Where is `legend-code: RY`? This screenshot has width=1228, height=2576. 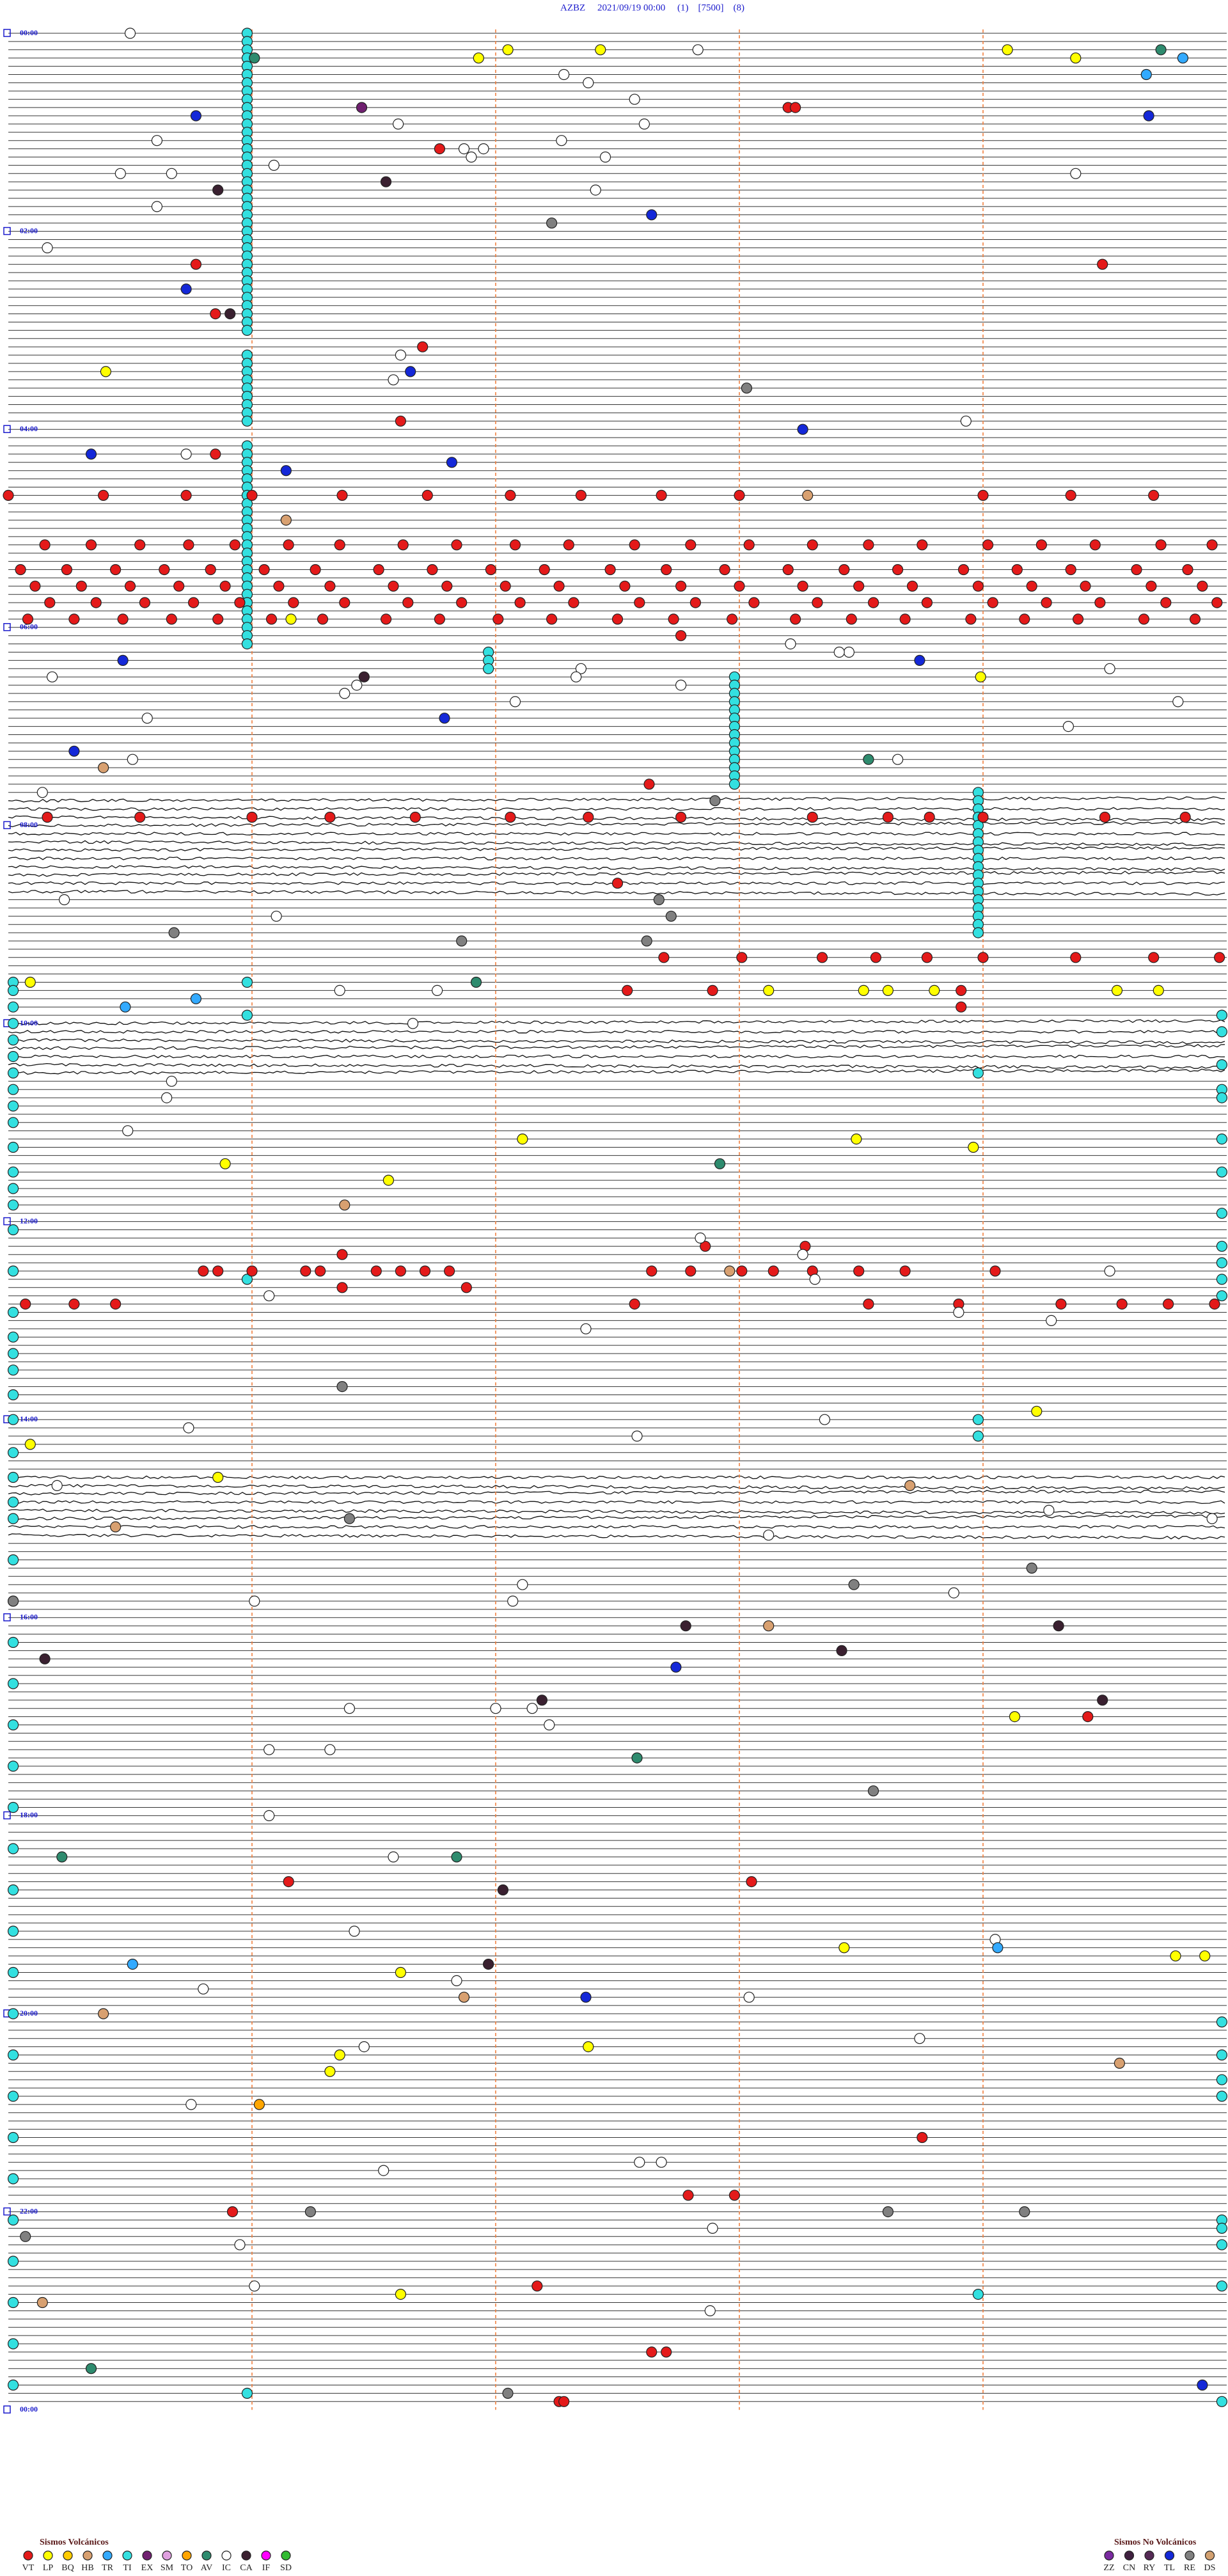 legend-code: RY is located at coordinates (1150, 2568).